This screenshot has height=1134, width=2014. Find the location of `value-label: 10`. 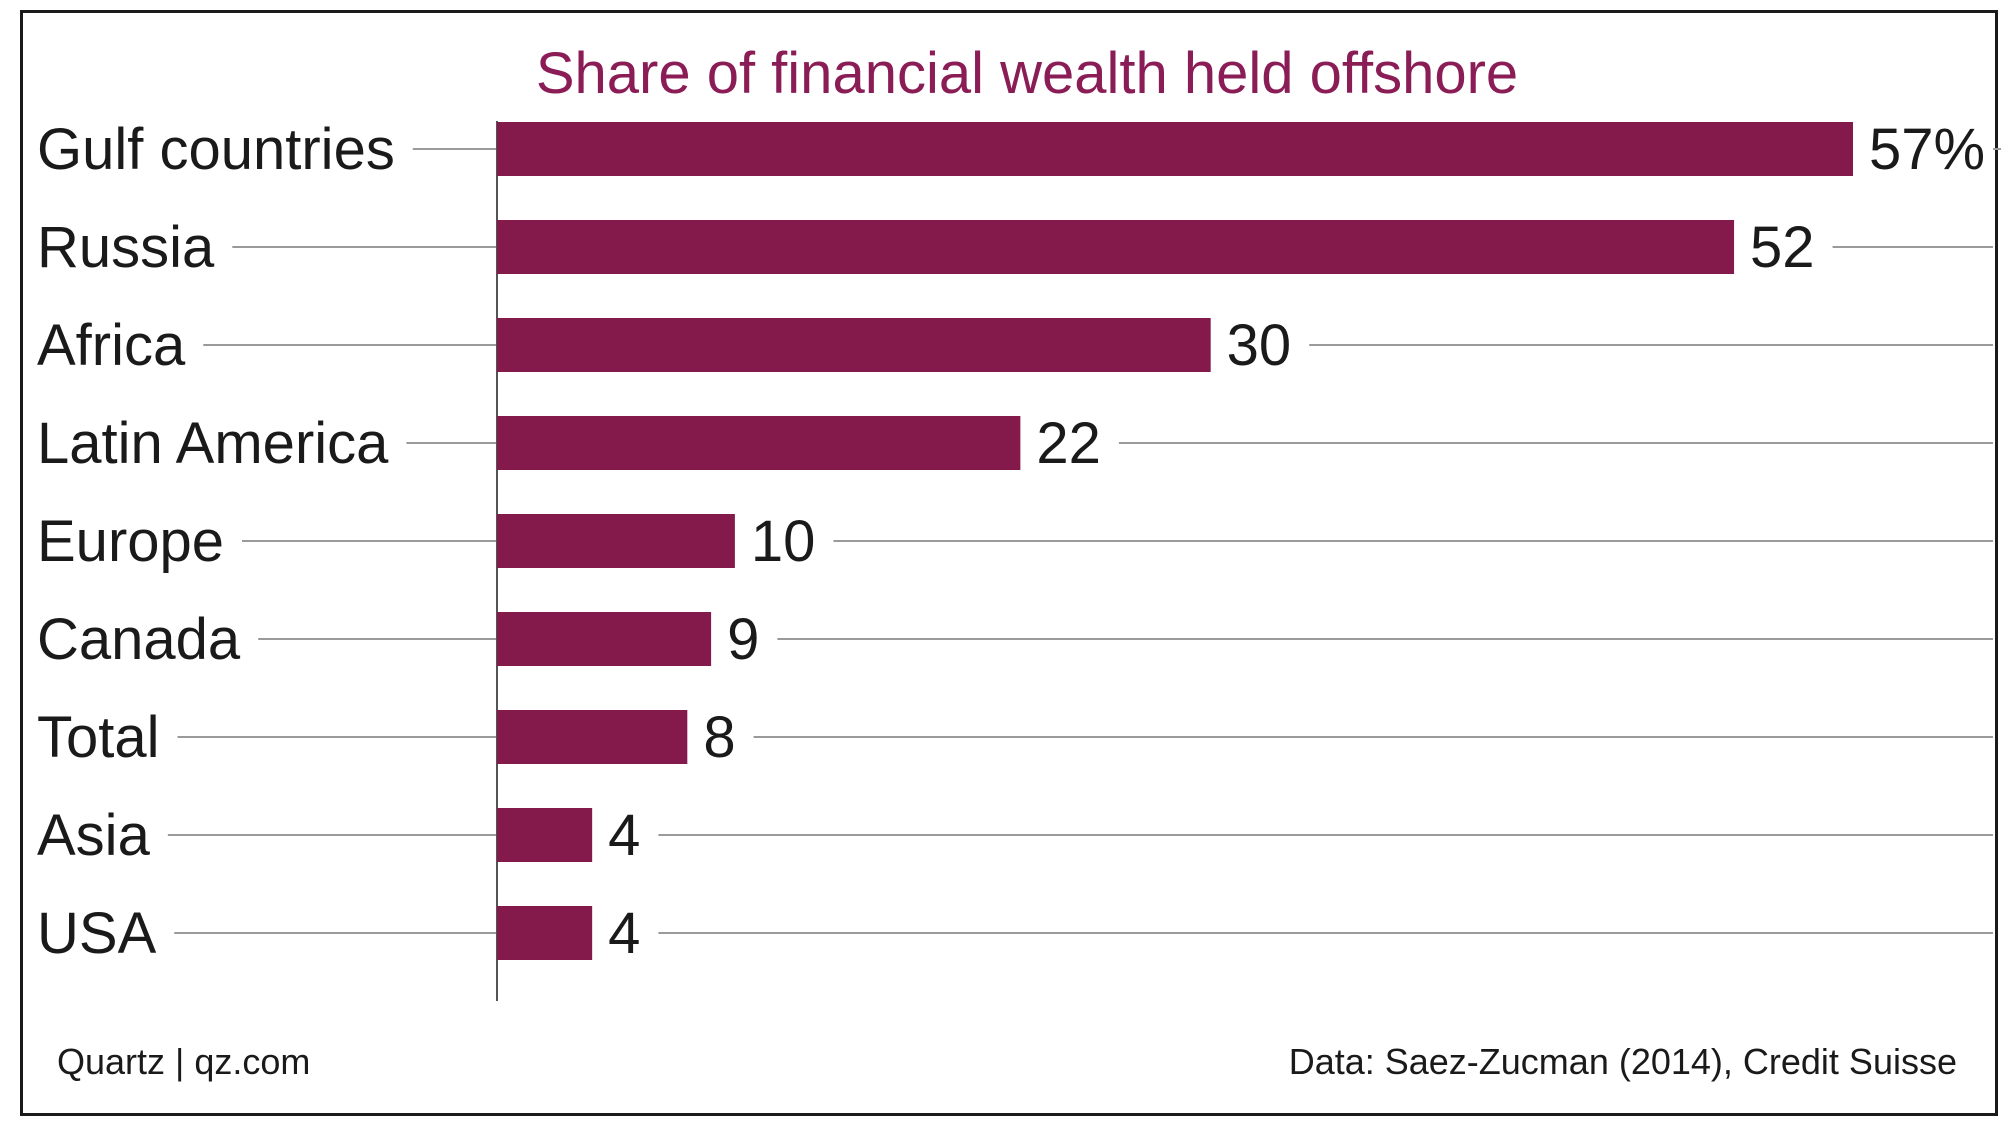

value-label: 10 is located at coordinates (783, 541).